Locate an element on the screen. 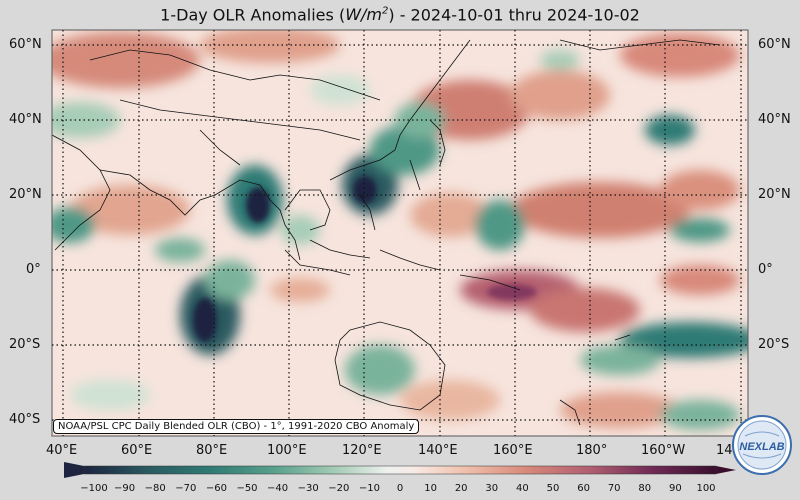  colorbar-tick-label: −60 is located at coordinates (216, 488).